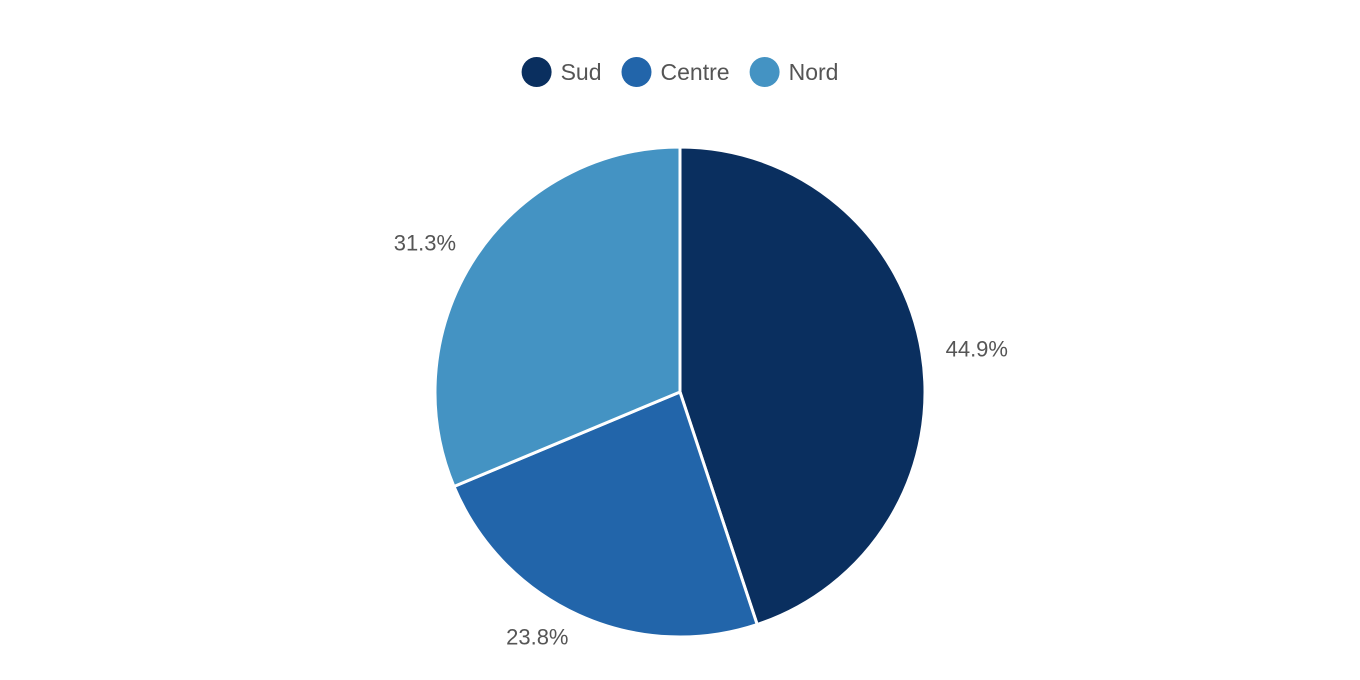 Image resolution: width=1360 pixels, height=680 pixels. I want to click on pie-slice-sud, so click(802, 386).